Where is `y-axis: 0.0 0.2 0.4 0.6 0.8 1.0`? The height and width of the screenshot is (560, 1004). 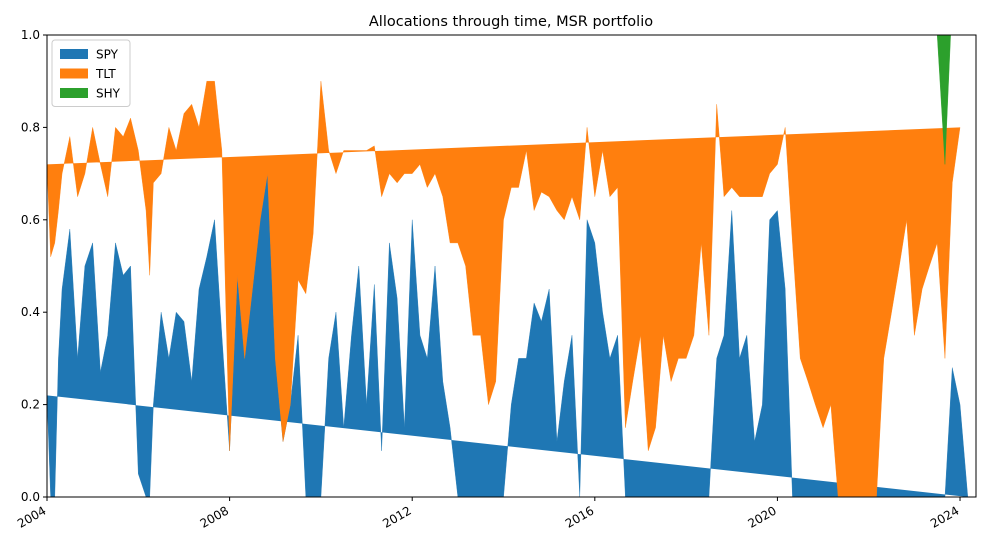 y-axis: 0.0 0.2 0.4 0.6 0.8 1.0 is located at coordinates (34, 266).